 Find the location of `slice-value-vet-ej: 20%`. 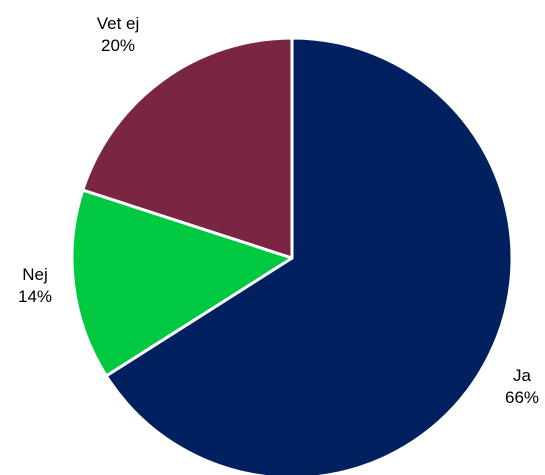

slice-value-vet-ej: 20% is located at coordinates (118, 45).